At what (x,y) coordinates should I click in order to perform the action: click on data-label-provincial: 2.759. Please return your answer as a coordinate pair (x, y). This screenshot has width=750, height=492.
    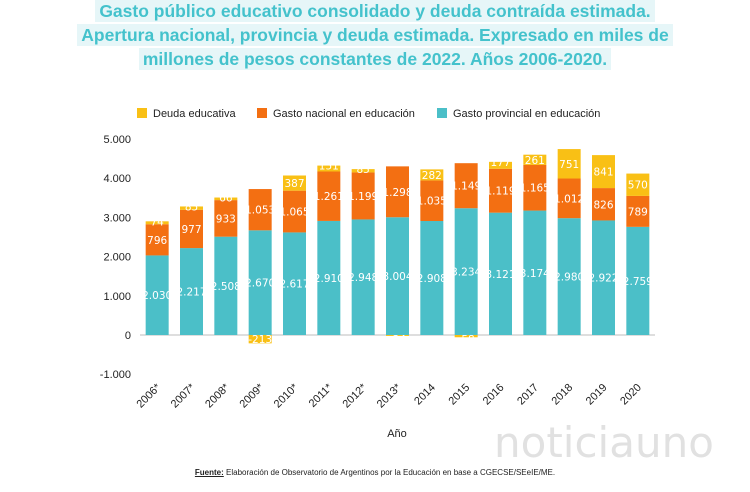
    Looking at the image, I should click on (638, 282).